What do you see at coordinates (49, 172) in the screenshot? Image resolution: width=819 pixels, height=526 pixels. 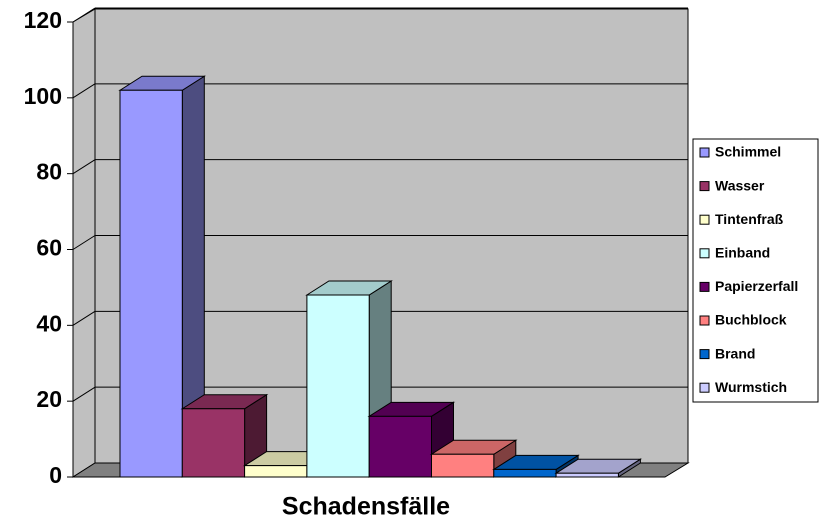 I see `y-tick-label: 80` at bounding box center [49, 172].